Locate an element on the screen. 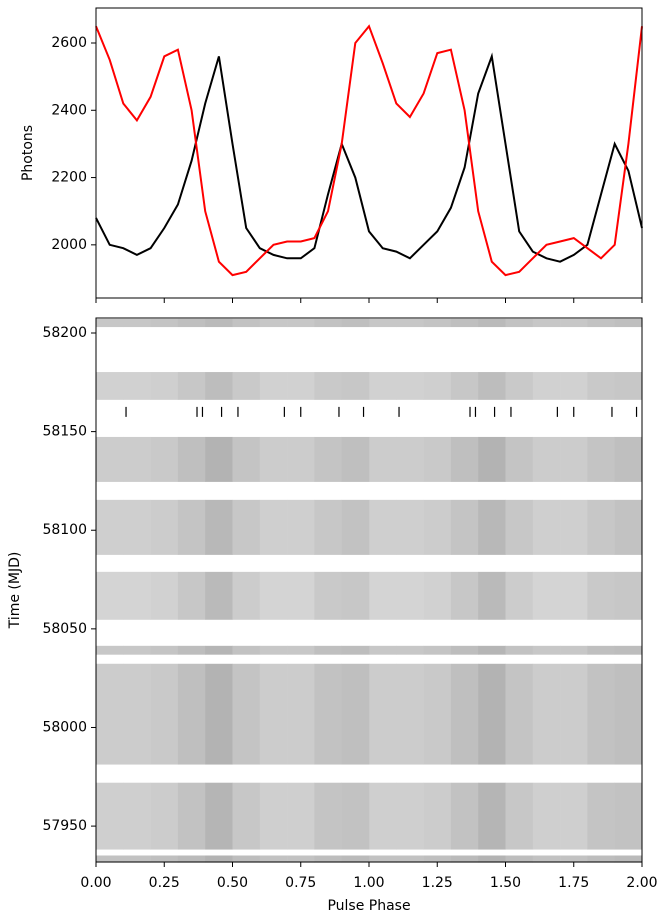  x-tick-label: 1.75 is located at coordinates (573, 883).